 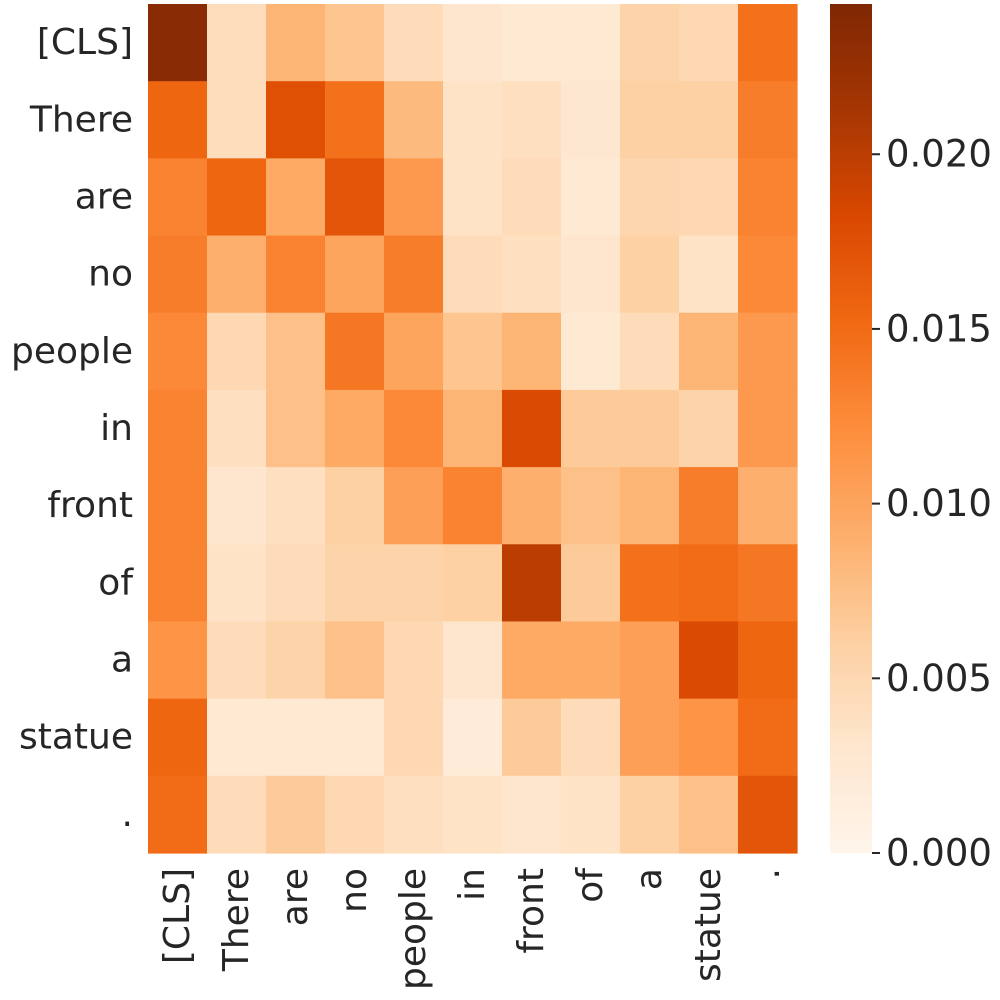 What do you see at coordinates (472, 884) in the screenshot?
I see `x-tick-label: in` at bounding box center [472, 884].